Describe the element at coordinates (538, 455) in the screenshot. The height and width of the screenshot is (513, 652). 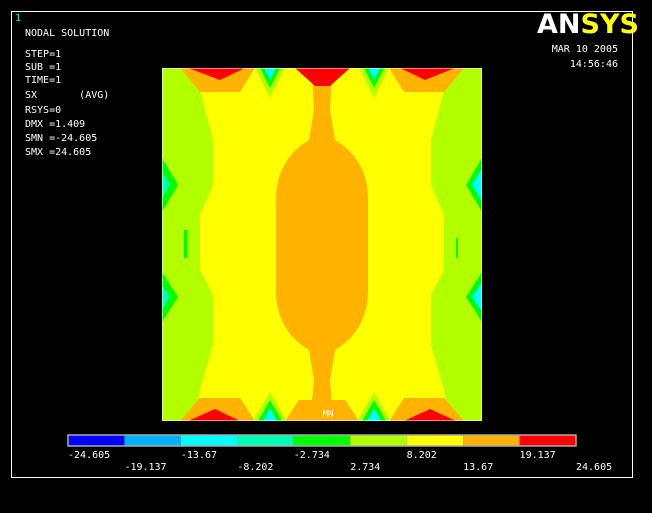
I see `legend-label: 19.137` at that location.